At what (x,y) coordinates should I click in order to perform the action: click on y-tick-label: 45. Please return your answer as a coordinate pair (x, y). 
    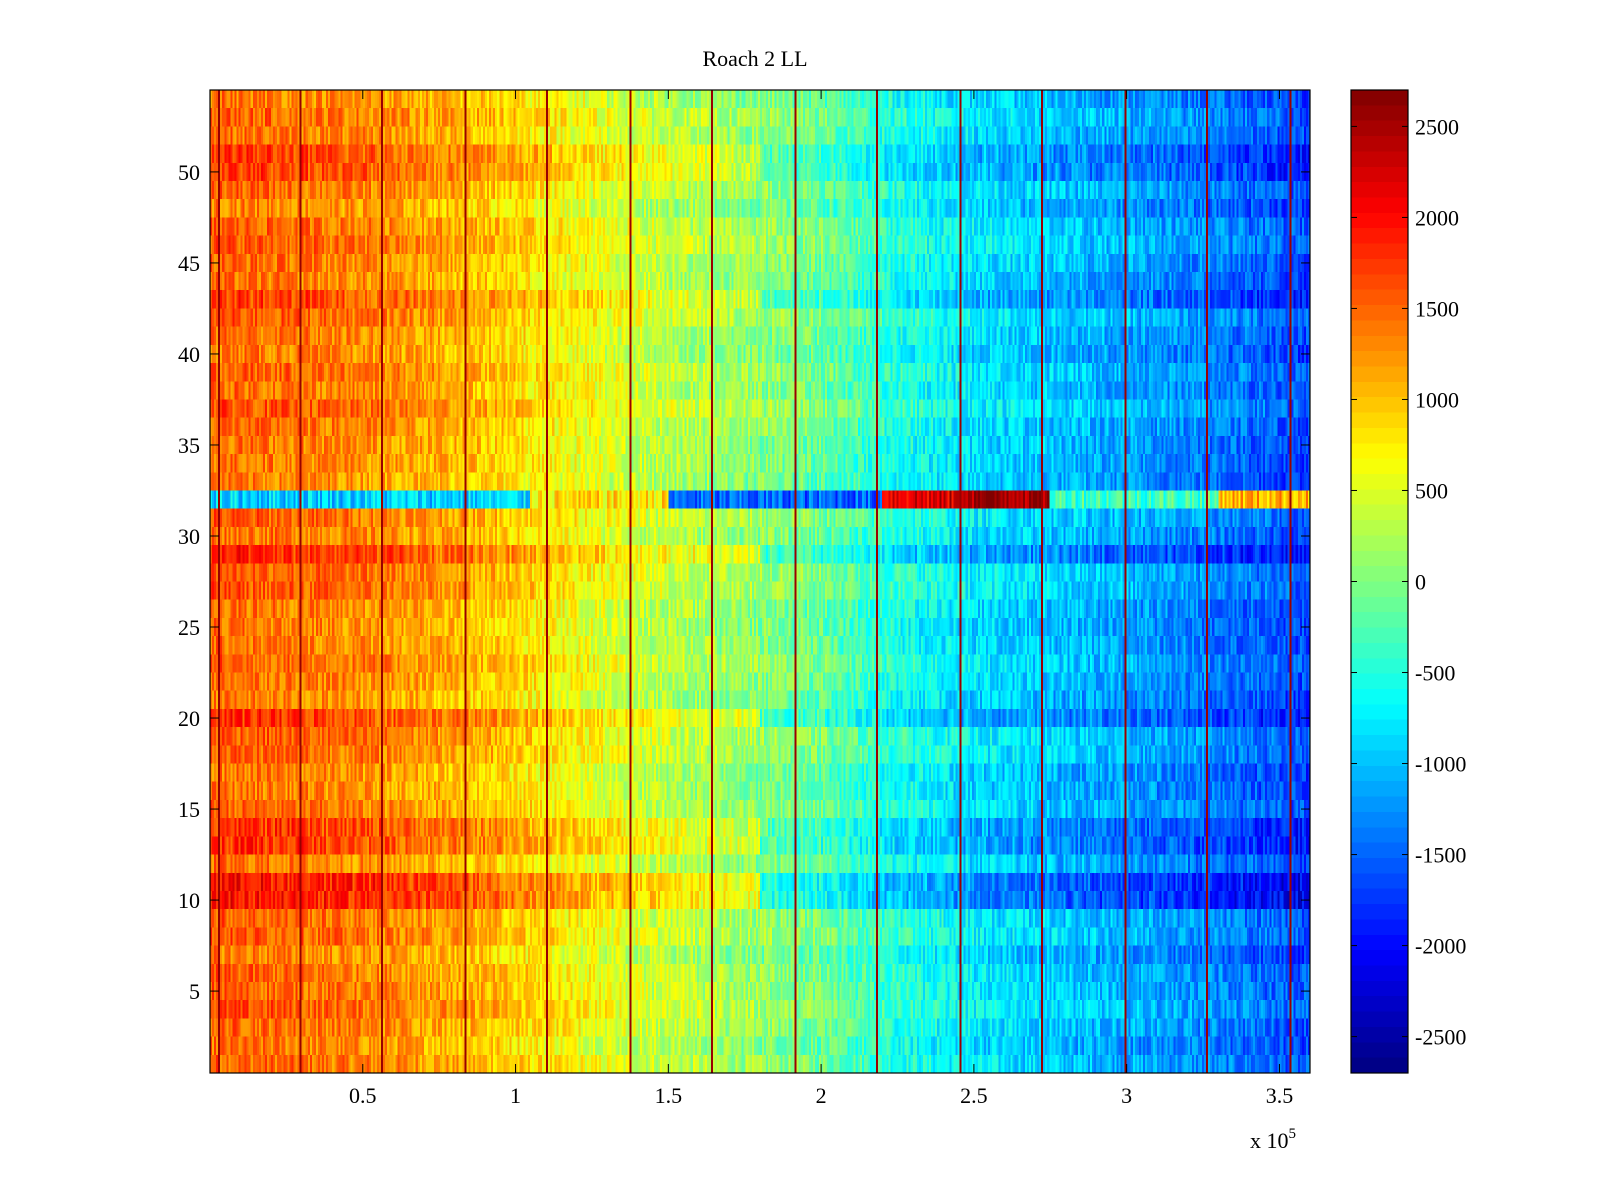
    Looking at the image, I should click on (189, 263).